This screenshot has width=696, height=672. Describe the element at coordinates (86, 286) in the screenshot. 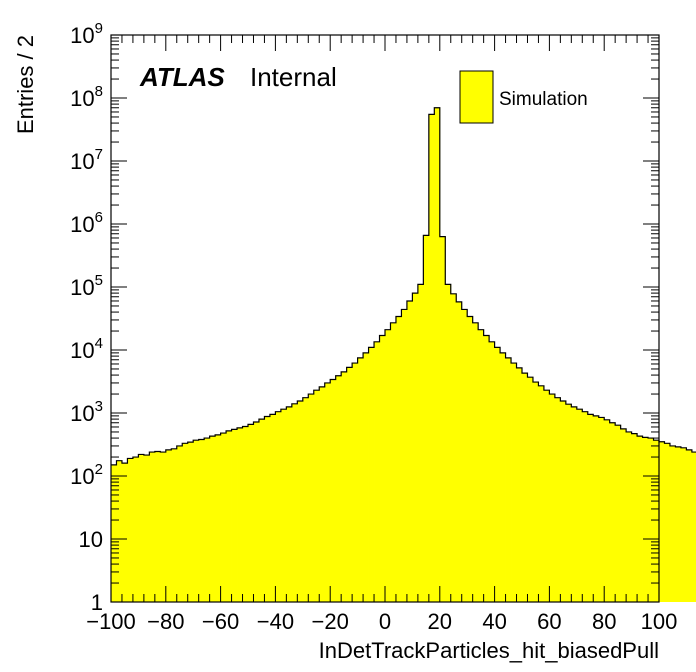

I see `y-tick-label: 10⁵` at that location.